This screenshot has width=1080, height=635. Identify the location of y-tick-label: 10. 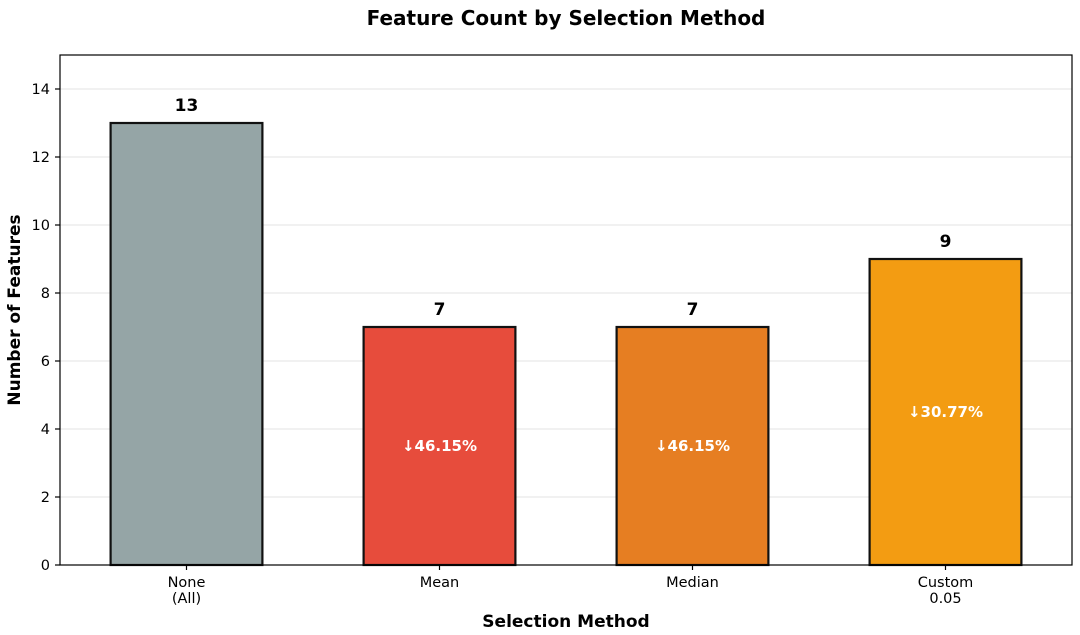
(41, 226).